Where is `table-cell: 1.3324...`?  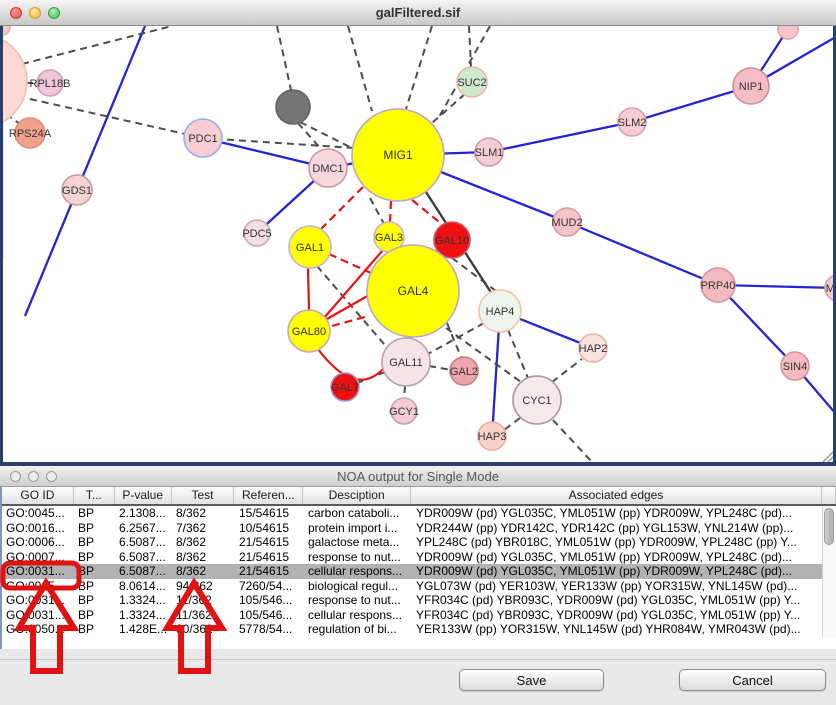
table-cell: 1.3324... is located at coordinates (142, 614).